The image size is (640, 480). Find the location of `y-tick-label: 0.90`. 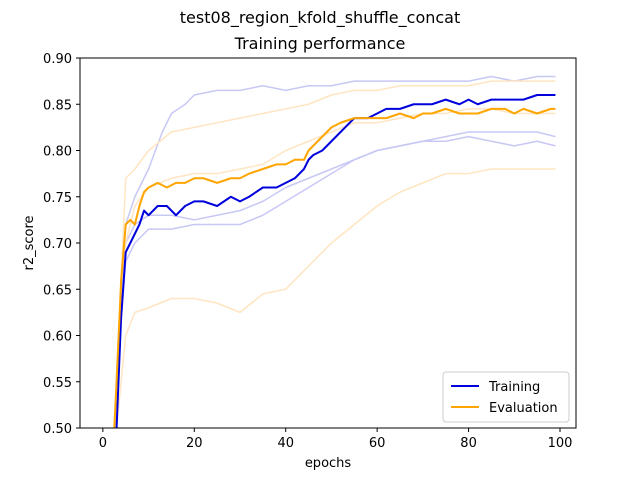

y-tick-label: 0.90 is located at coordinates (57, 59).